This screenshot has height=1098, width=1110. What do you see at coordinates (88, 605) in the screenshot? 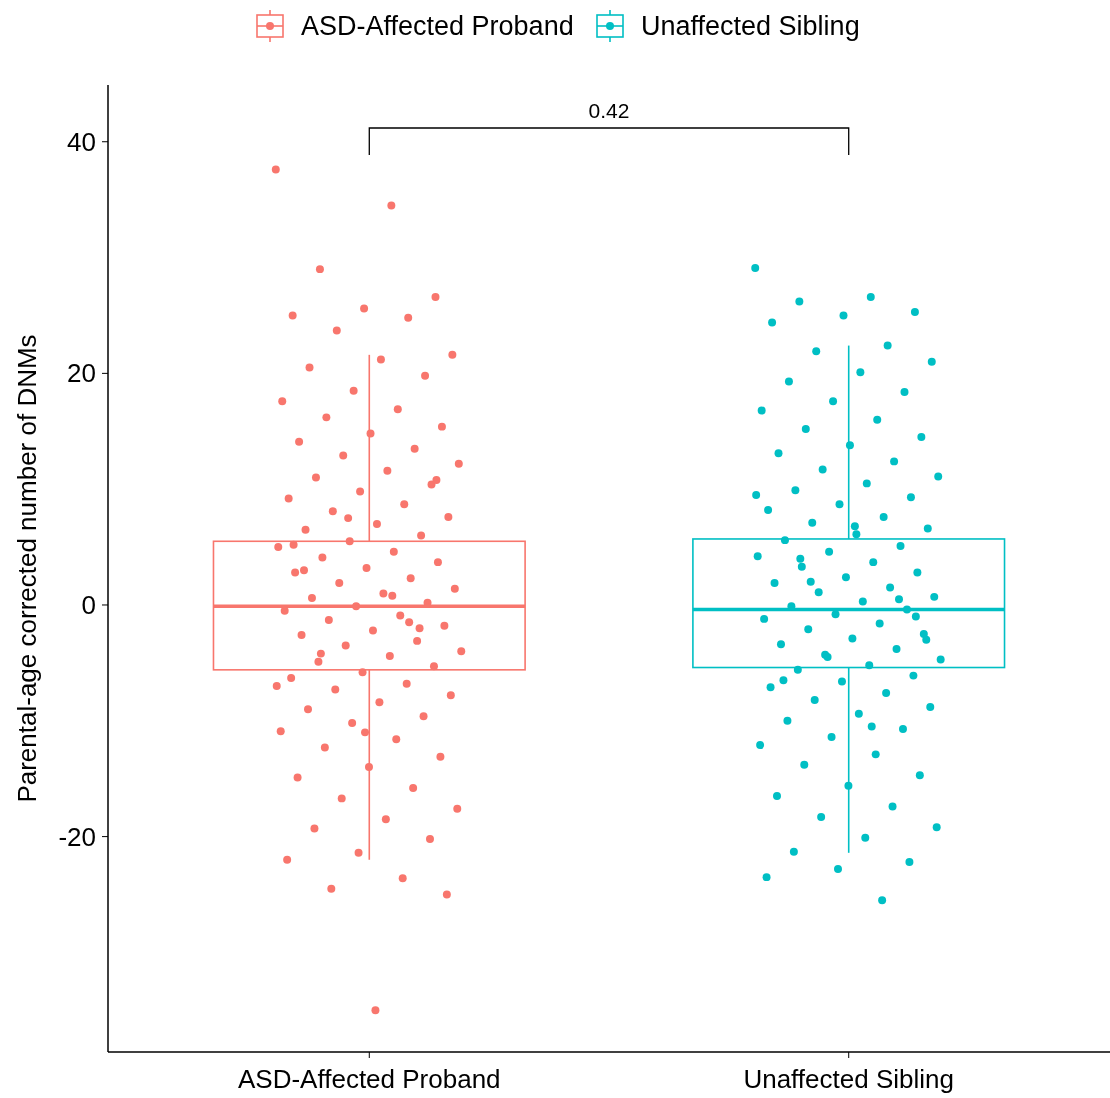
I see `y-tick-label: 0` at bounding box center [88, 605].